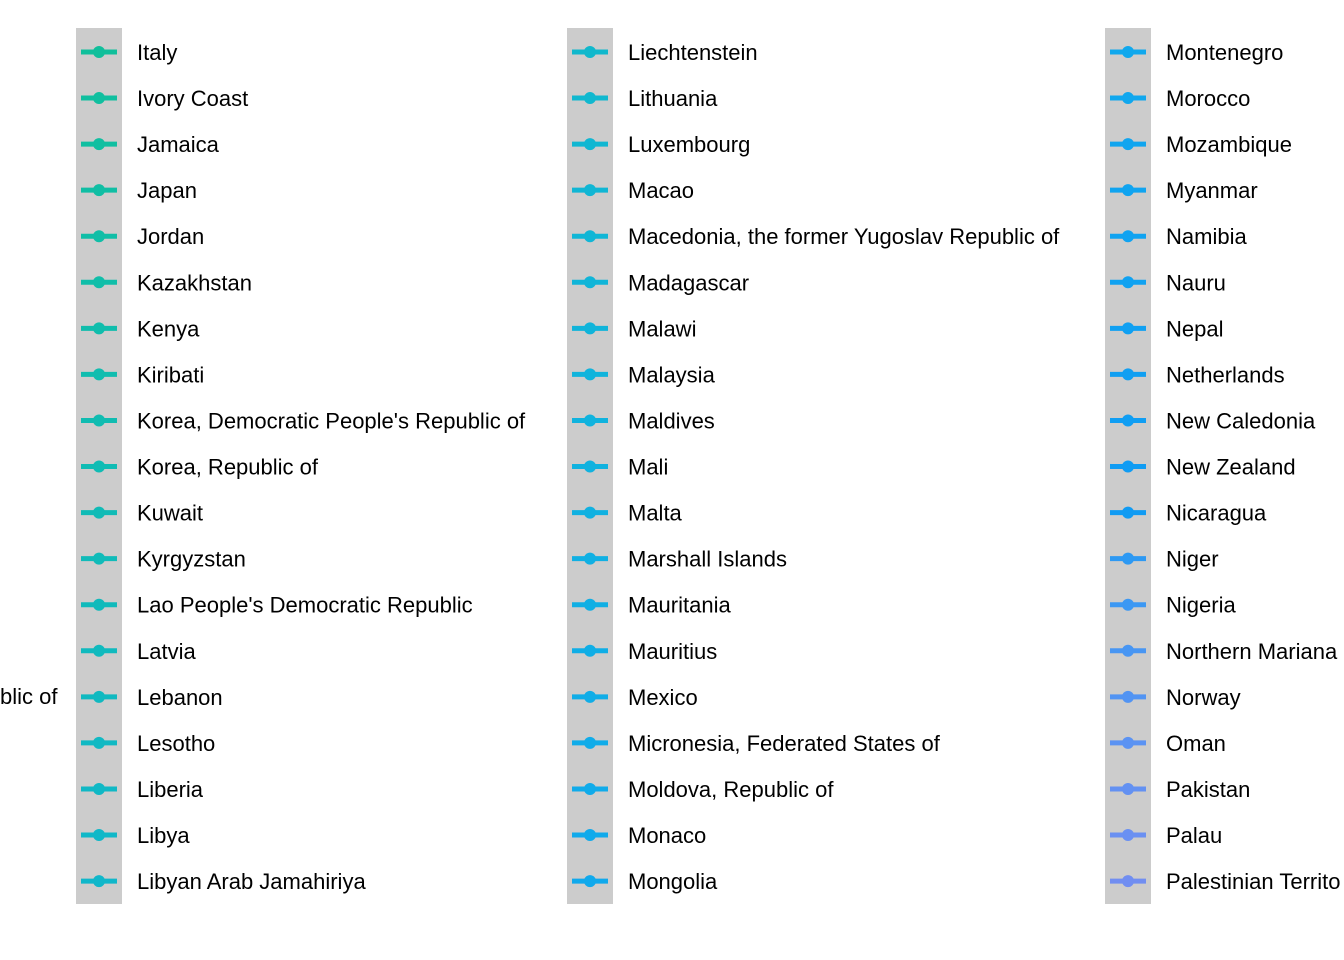 This screenshot has width=1344, height=960. What do you see at coordinates (167, 190) in the screenshot?
I see `legend-label: Japan` at bounding box center [167, 190].